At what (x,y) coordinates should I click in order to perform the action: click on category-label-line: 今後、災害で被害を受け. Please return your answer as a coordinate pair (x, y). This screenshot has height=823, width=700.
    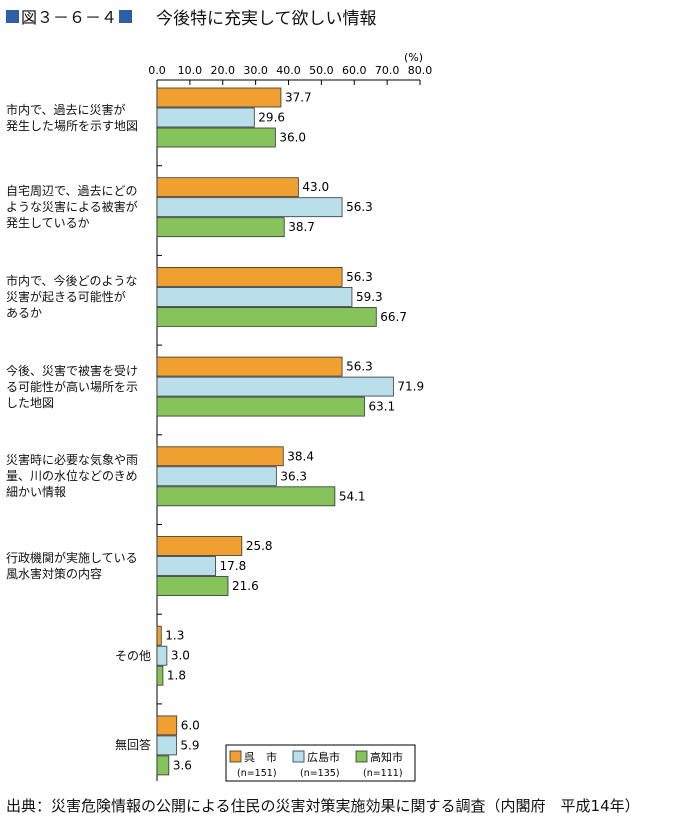
    Looking at the image, I should click on (72, 370).